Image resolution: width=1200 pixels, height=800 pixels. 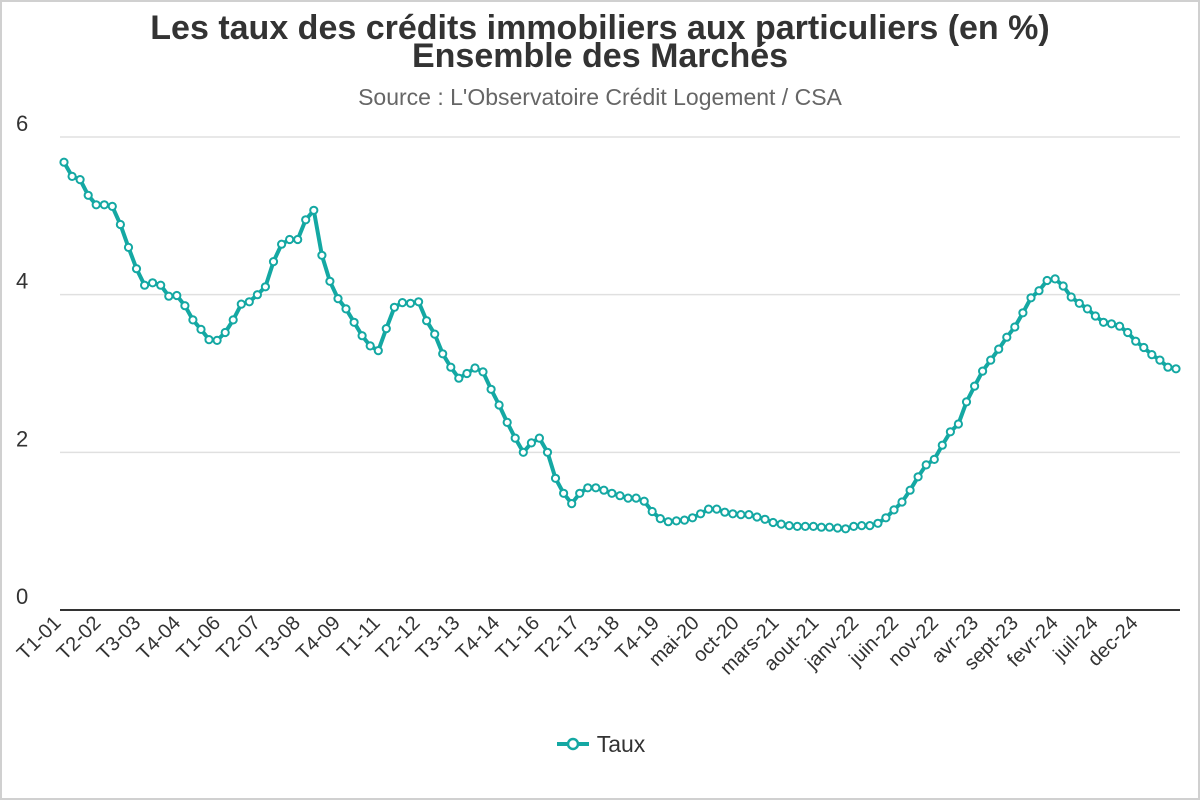 What do you see at coordinates (518, 638) in the screenshot?
I see `x-tick-label: T1-16` at bounding box center [518, 638].